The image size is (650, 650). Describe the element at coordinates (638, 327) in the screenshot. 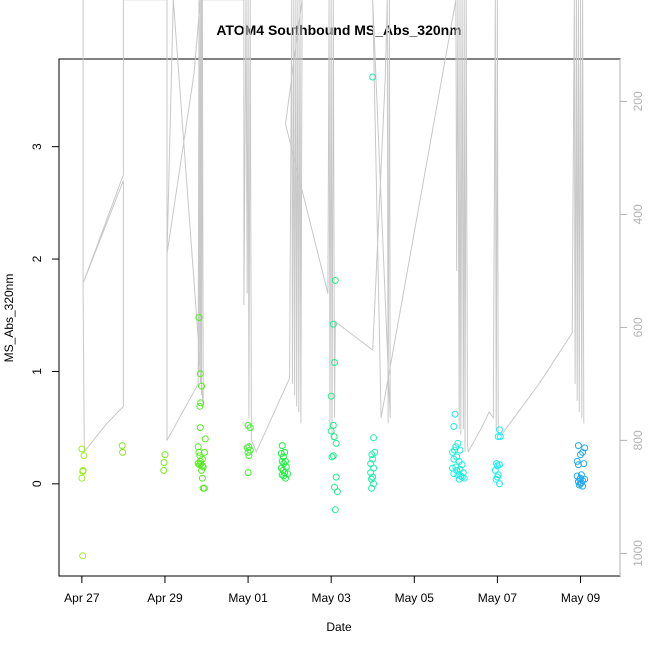

I see `secondary-y-tick-label: 600` at that location.